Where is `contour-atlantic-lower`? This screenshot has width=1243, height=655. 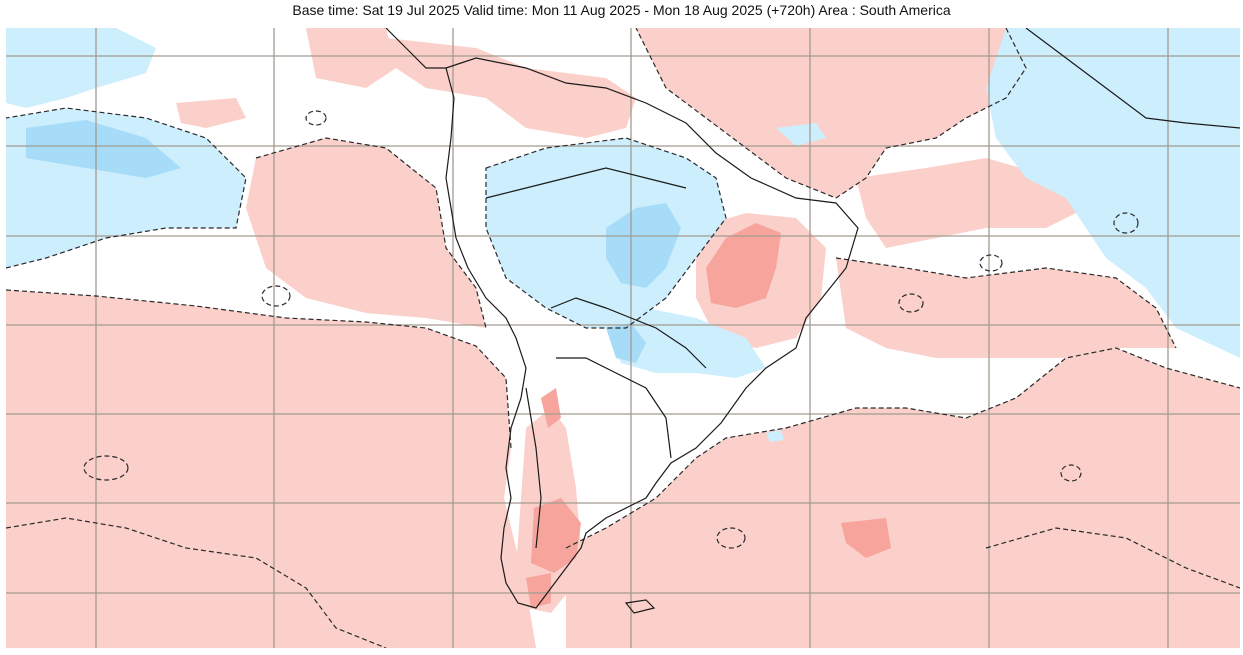 contour-atlantic-lower is located at coordinates (1112, 558).